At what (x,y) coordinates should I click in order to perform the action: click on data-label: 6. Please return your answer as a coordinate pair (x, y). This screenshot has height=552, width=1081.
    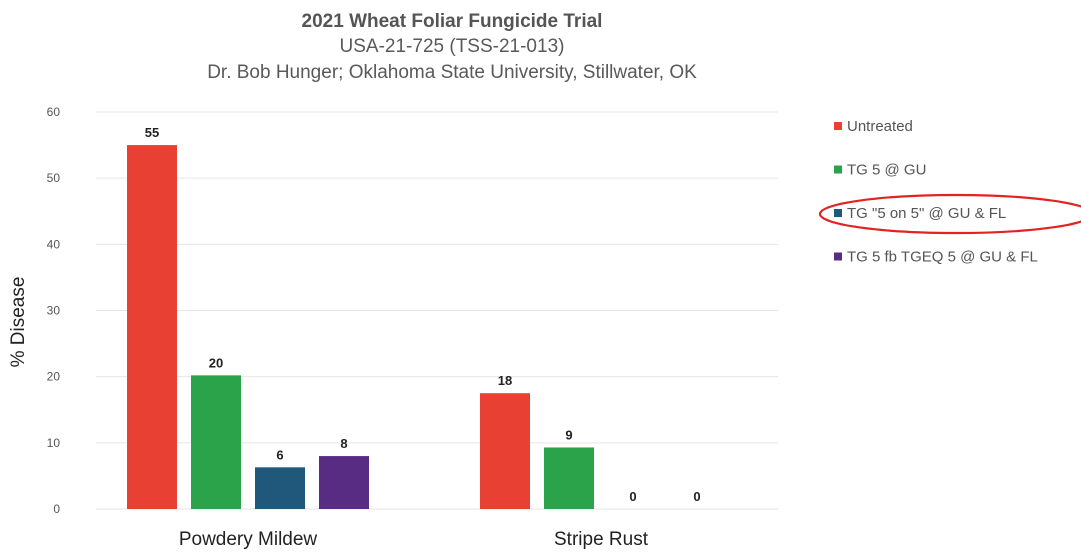
    Looking at the image, I should click on (279, 454).